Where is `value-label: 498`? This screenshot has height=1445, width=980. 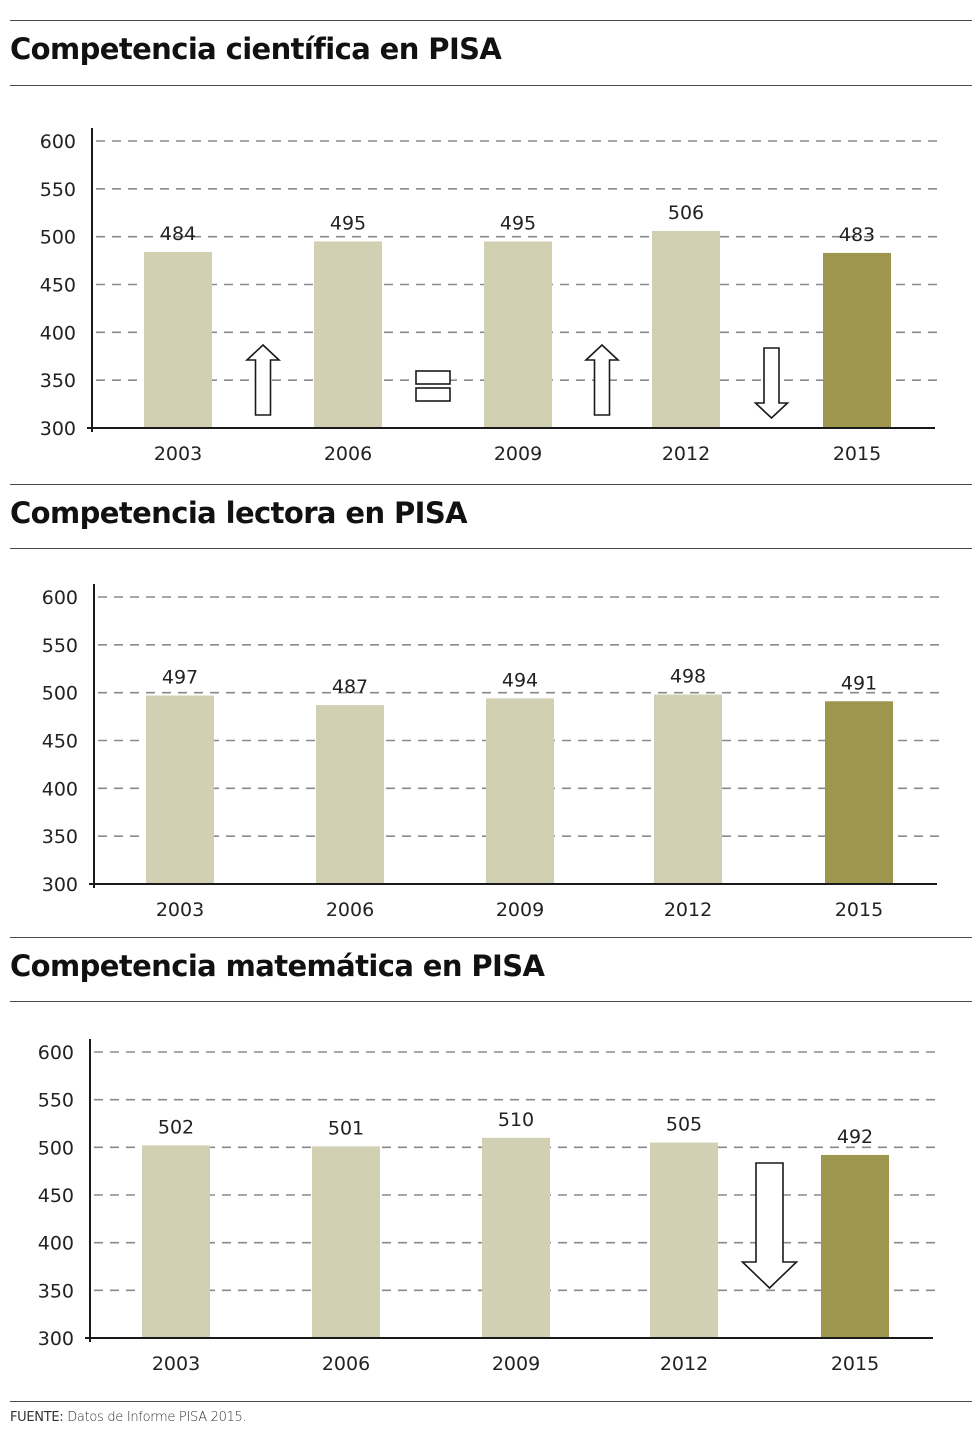
value-label: 498 is located at coordinates (688, 677).